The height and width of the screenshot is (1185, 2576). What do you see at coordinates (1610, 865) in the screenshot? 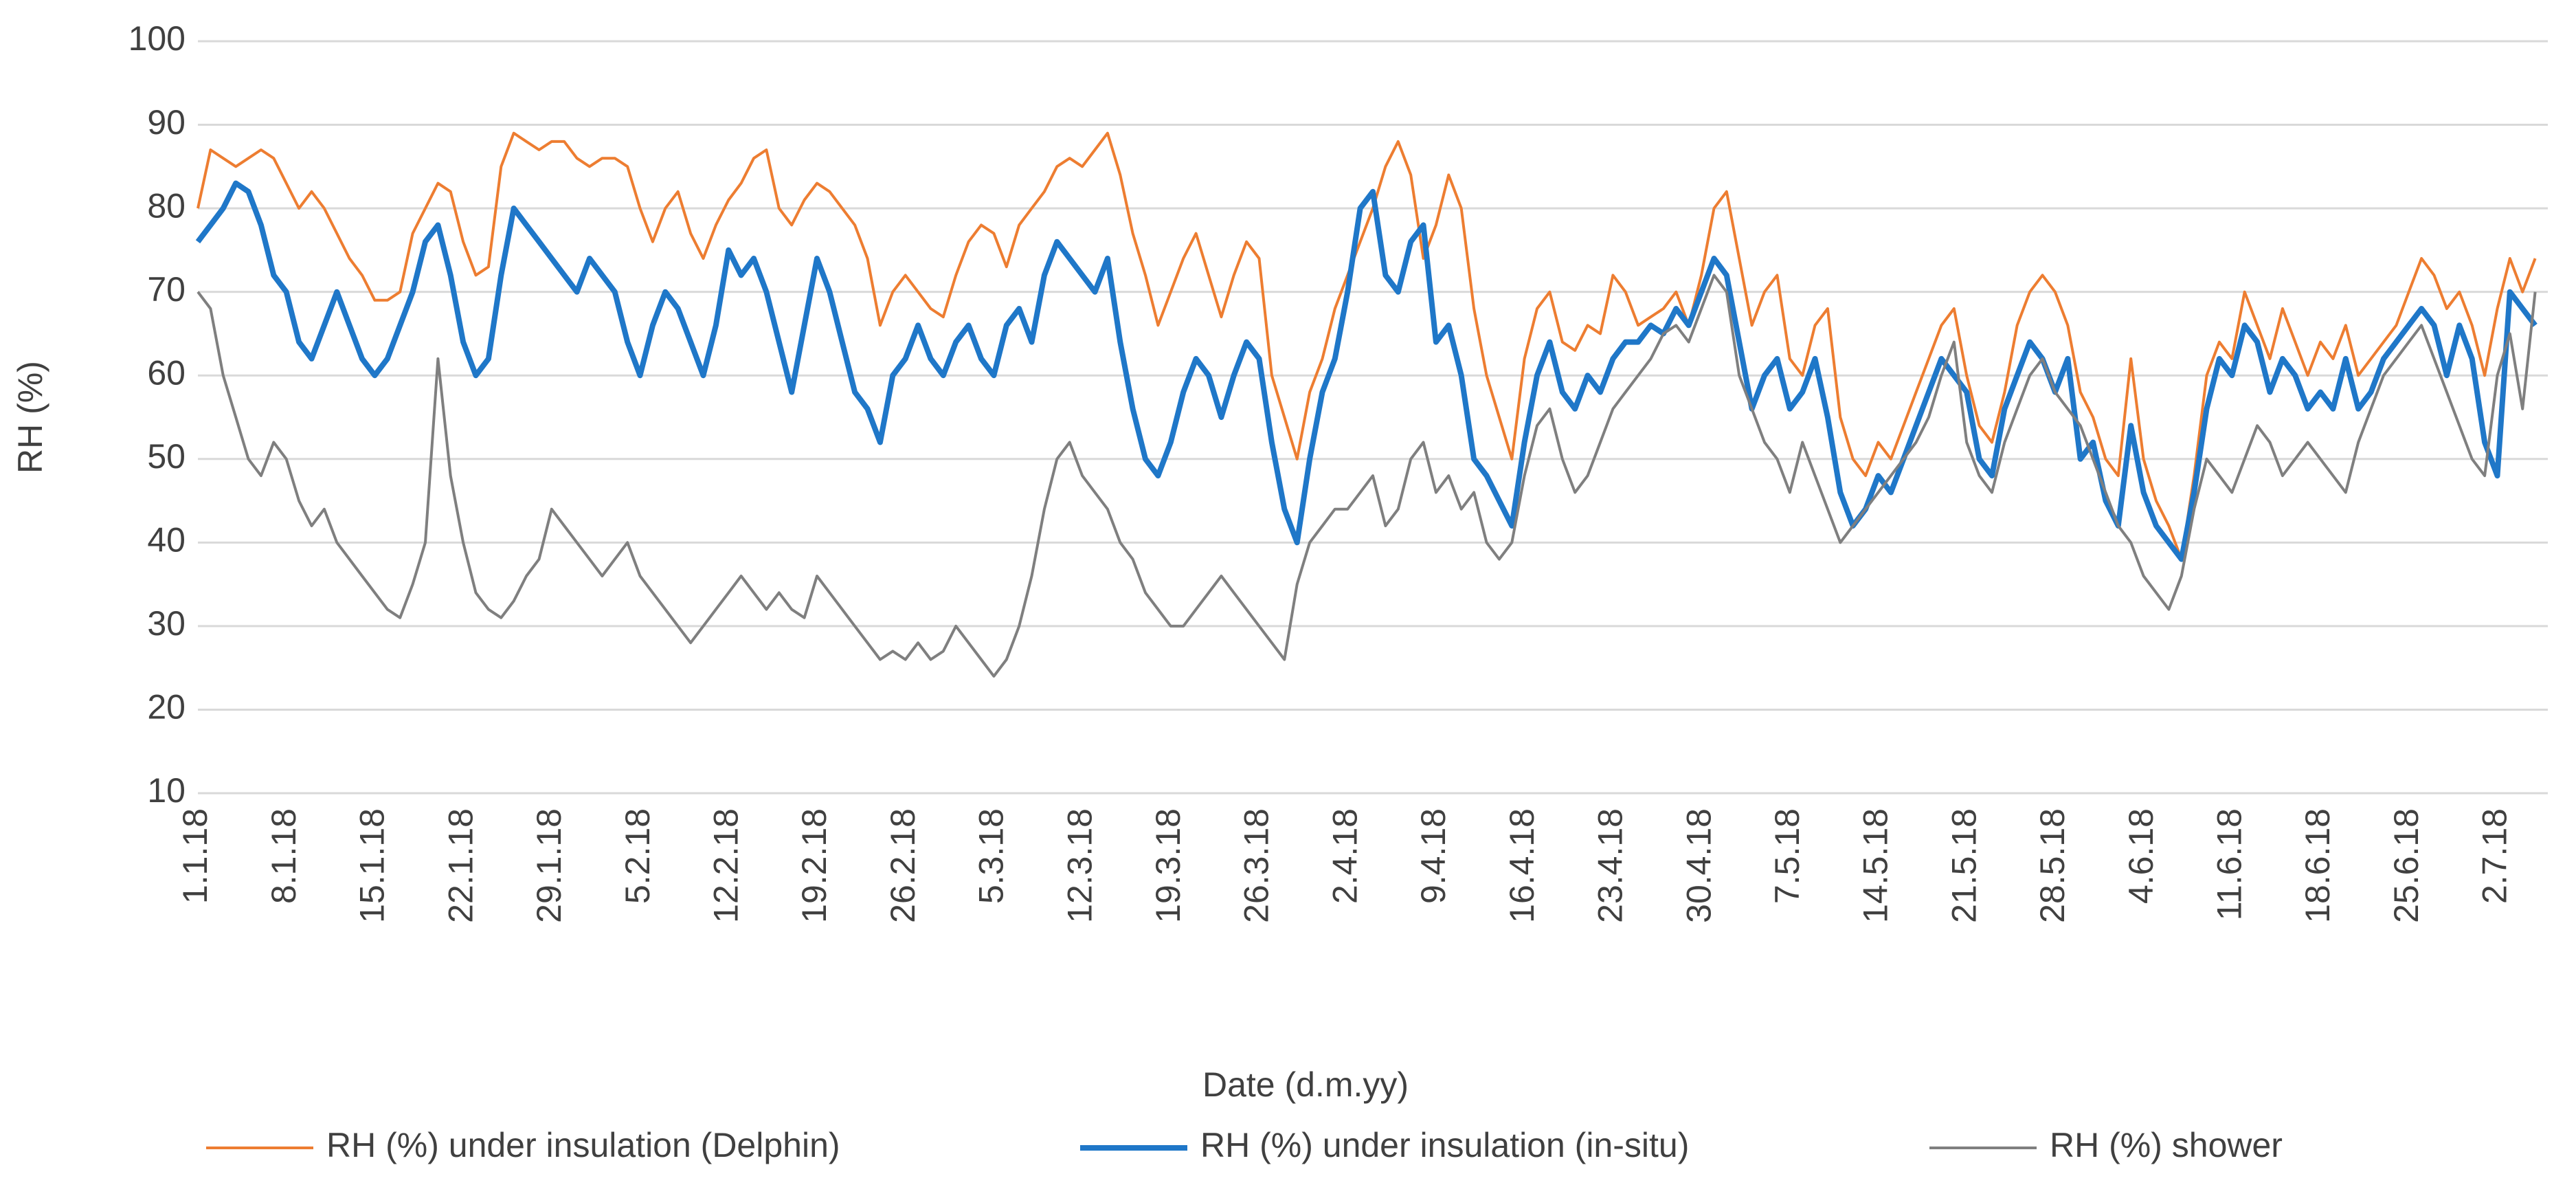
I see `x-tick-label: 23.4.18` at bounding box center [1610, 865].